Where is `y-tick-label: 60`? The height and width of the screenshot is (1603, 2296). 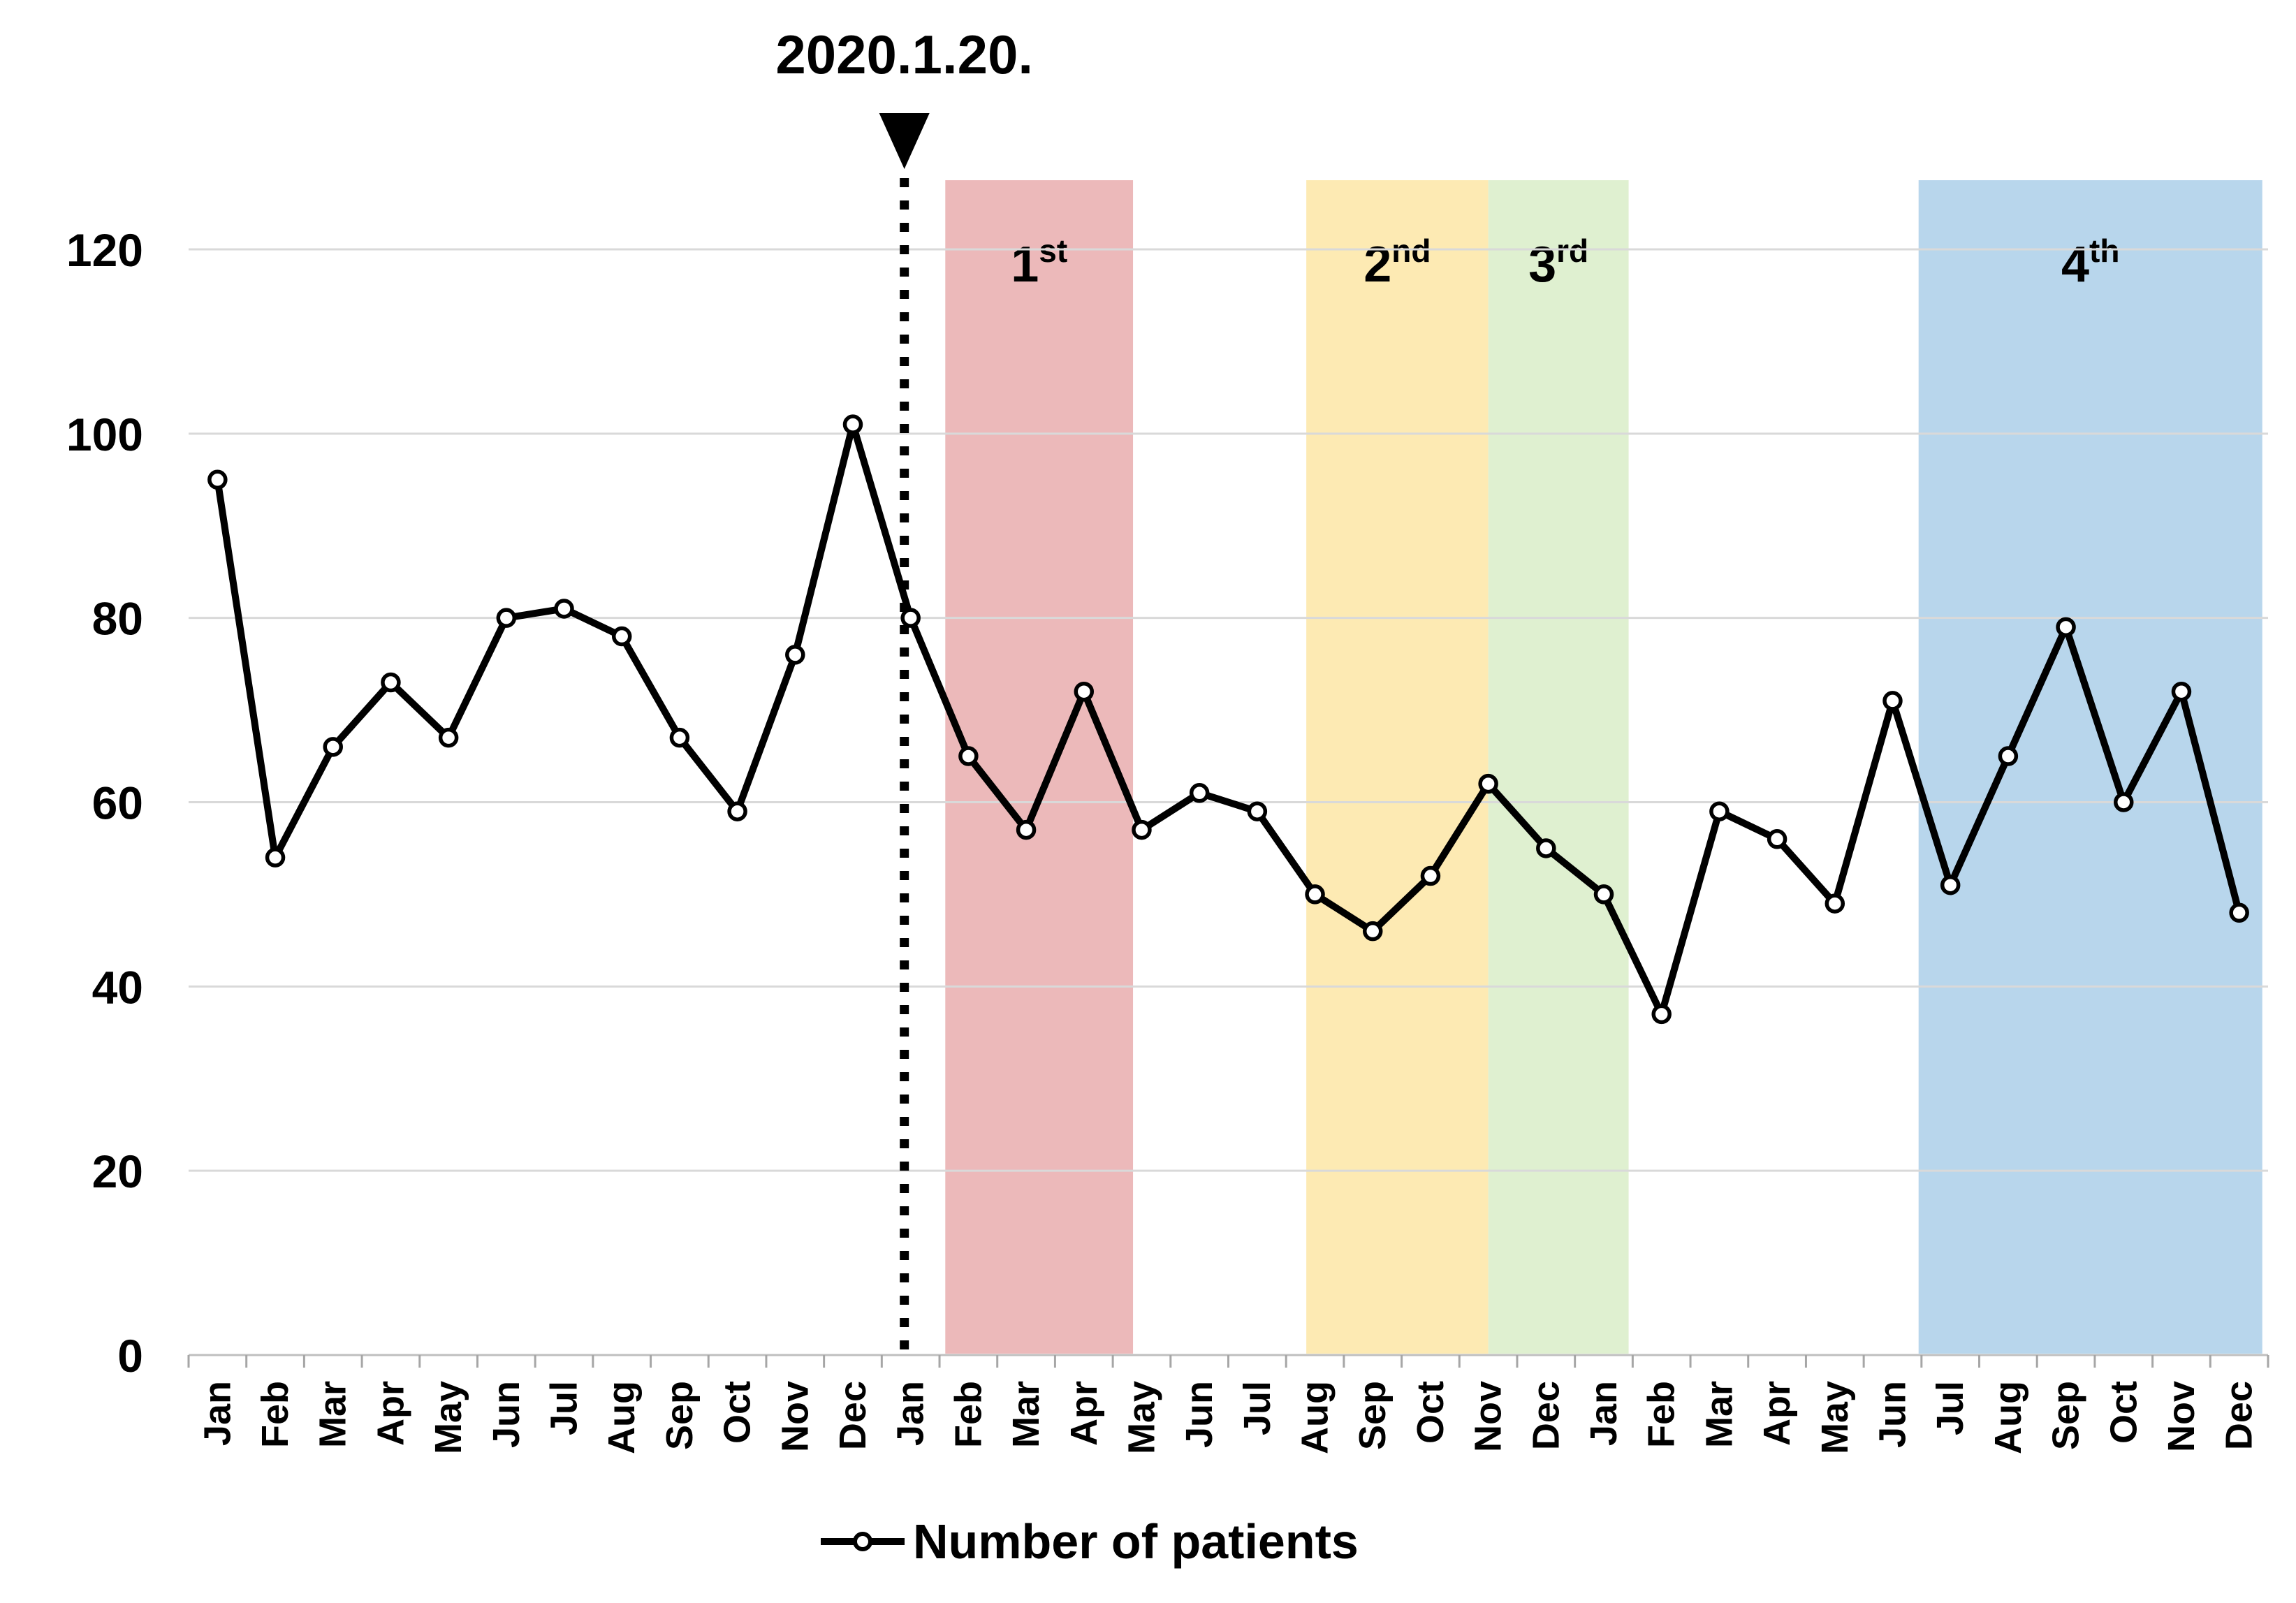
y-tick-label: 60 is located at coordinates (117, 803).